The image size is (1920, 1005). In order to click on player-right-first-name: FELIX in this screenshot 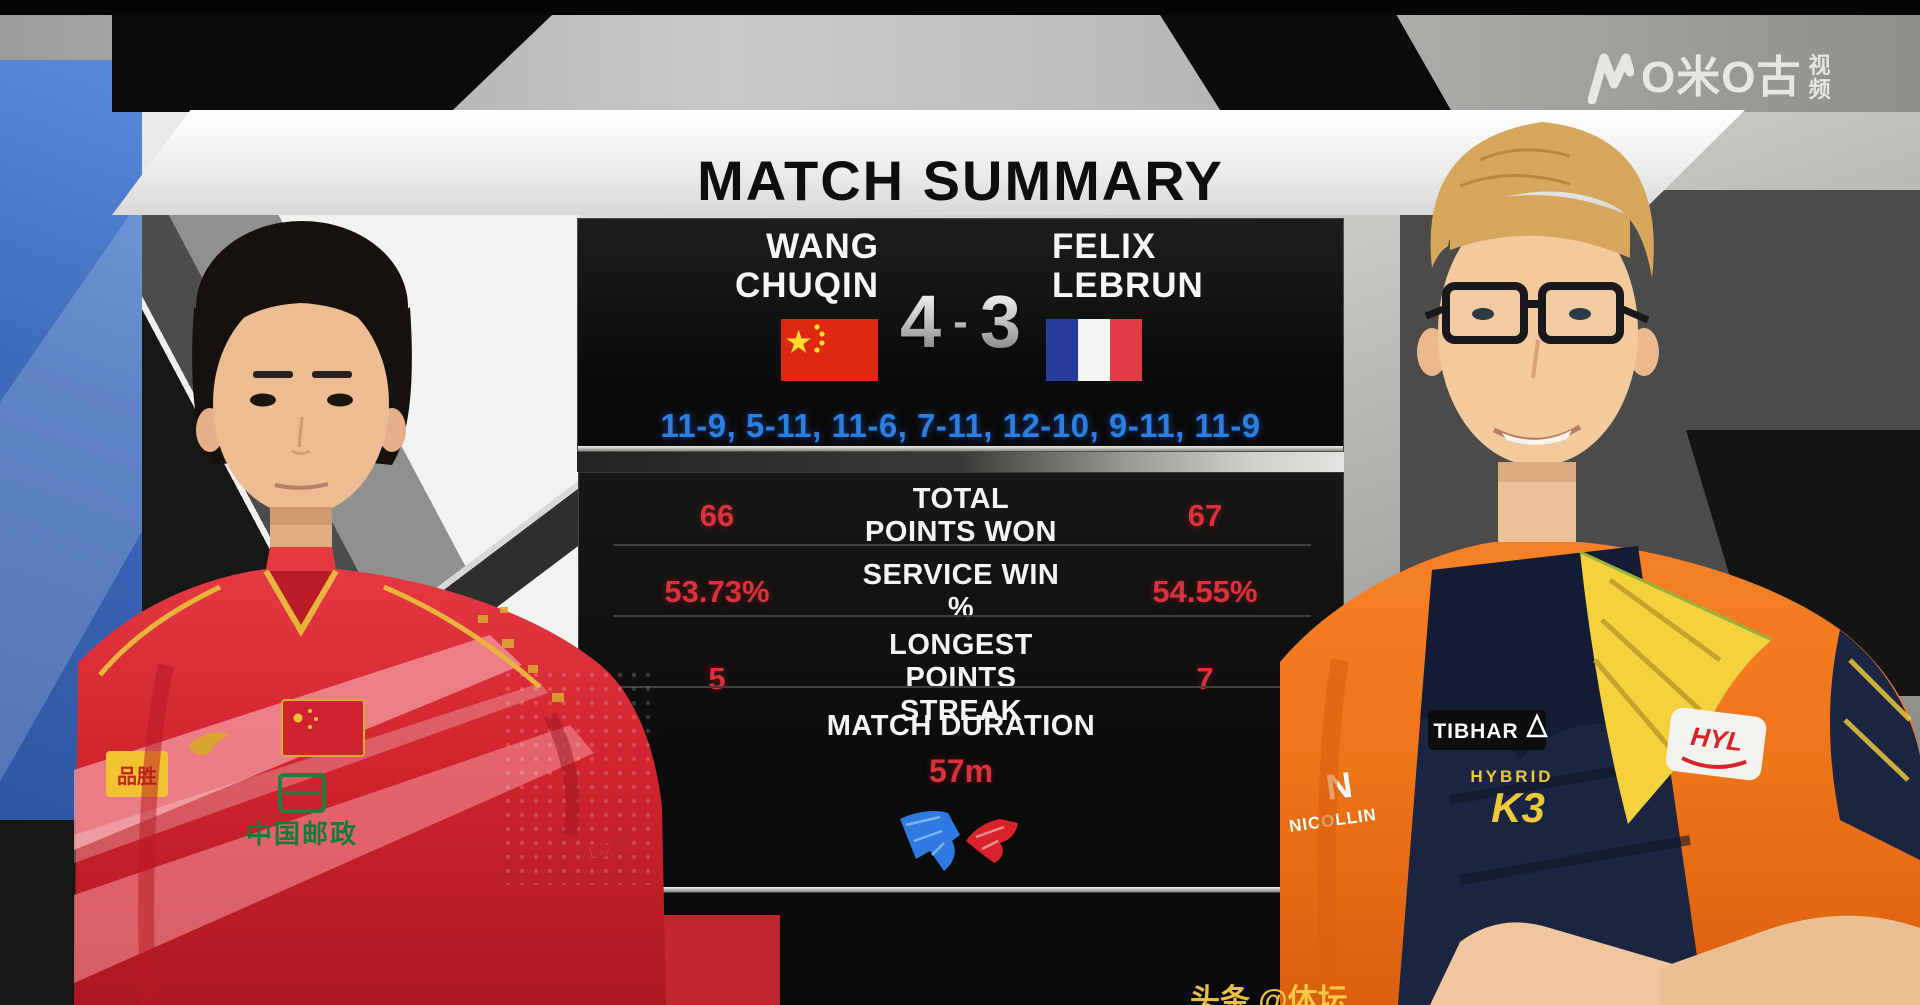, I will do `click(1104, 246)`.